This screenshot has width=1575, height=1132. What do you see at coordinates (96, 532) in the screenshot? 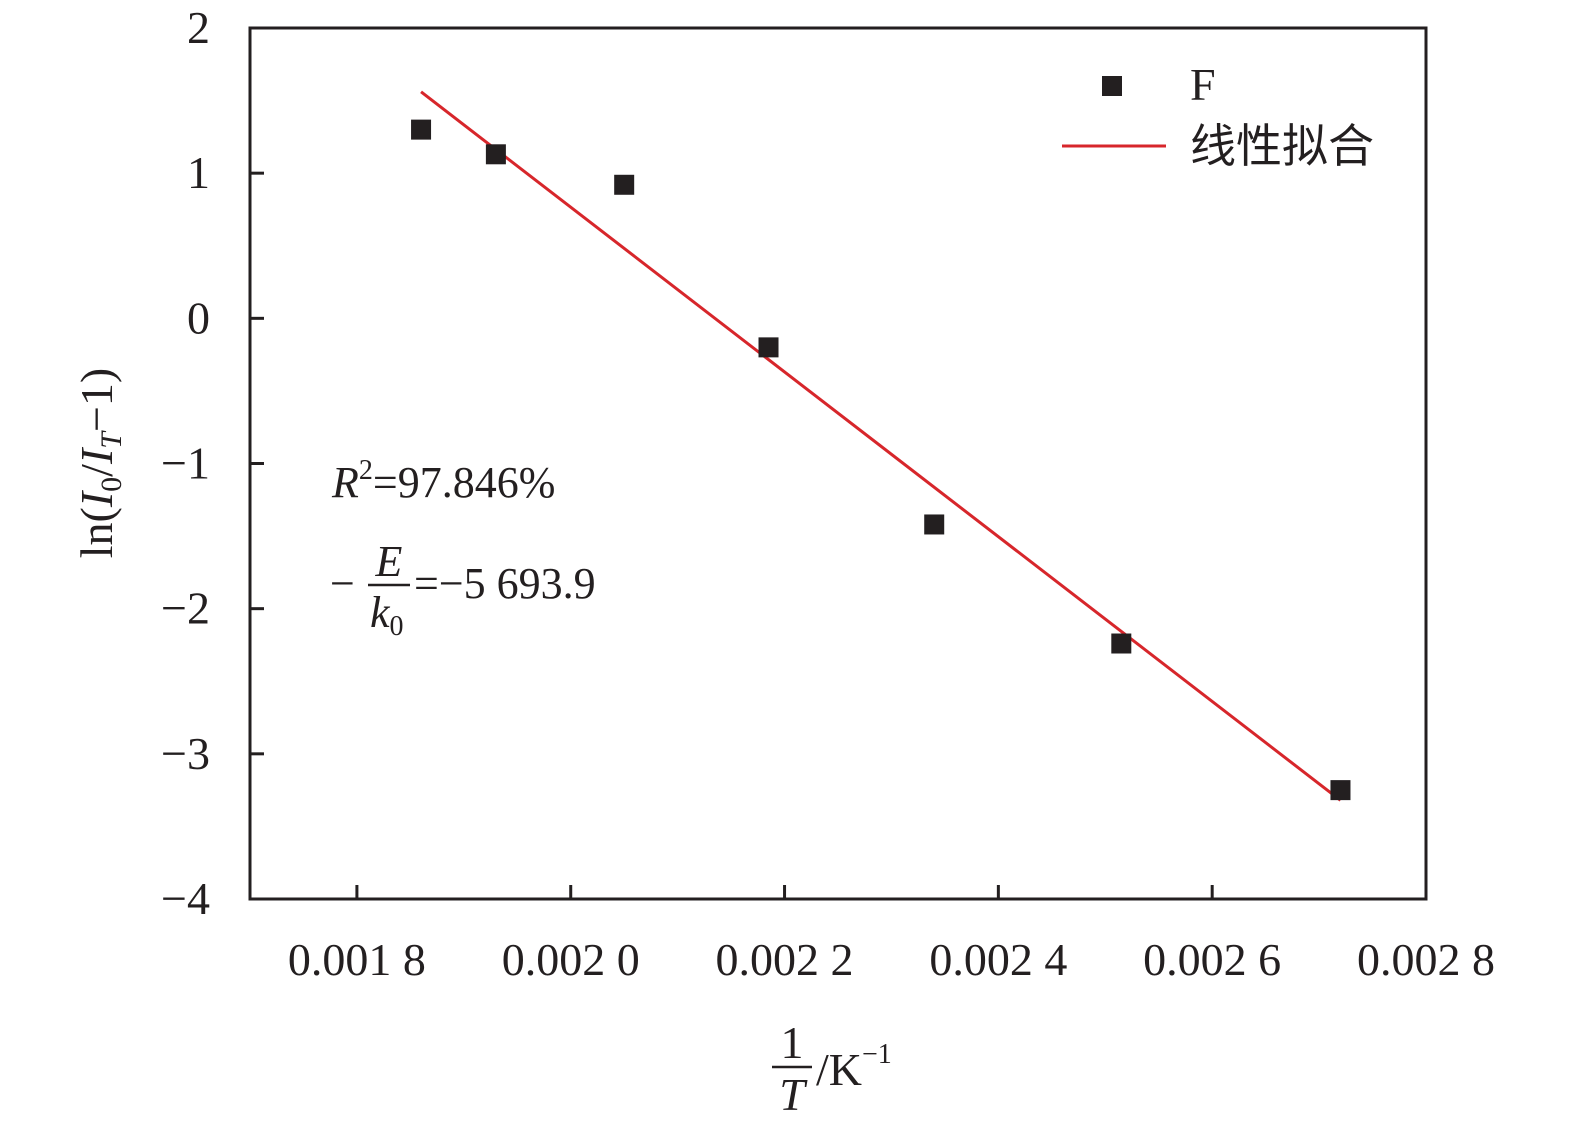
I see `y-label-pre: ln(` at bounding box center [96, 532].